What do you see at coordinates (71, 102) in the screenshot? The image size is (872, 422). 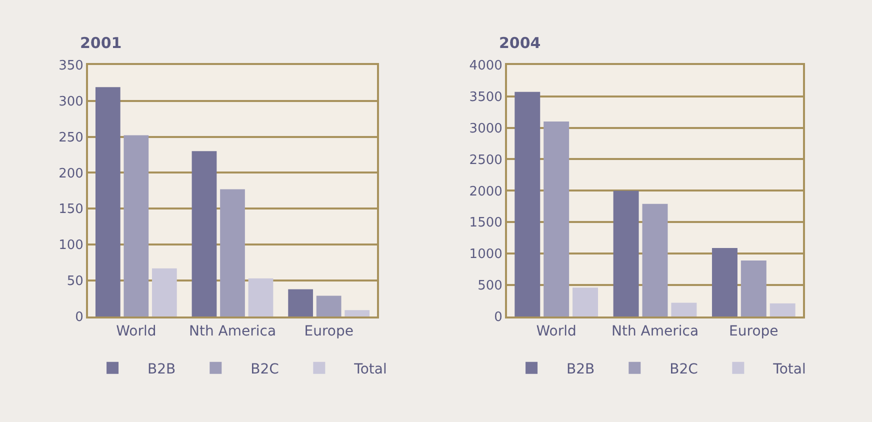 I see `y-tick-label: 300` at bounding box center [71, 102].